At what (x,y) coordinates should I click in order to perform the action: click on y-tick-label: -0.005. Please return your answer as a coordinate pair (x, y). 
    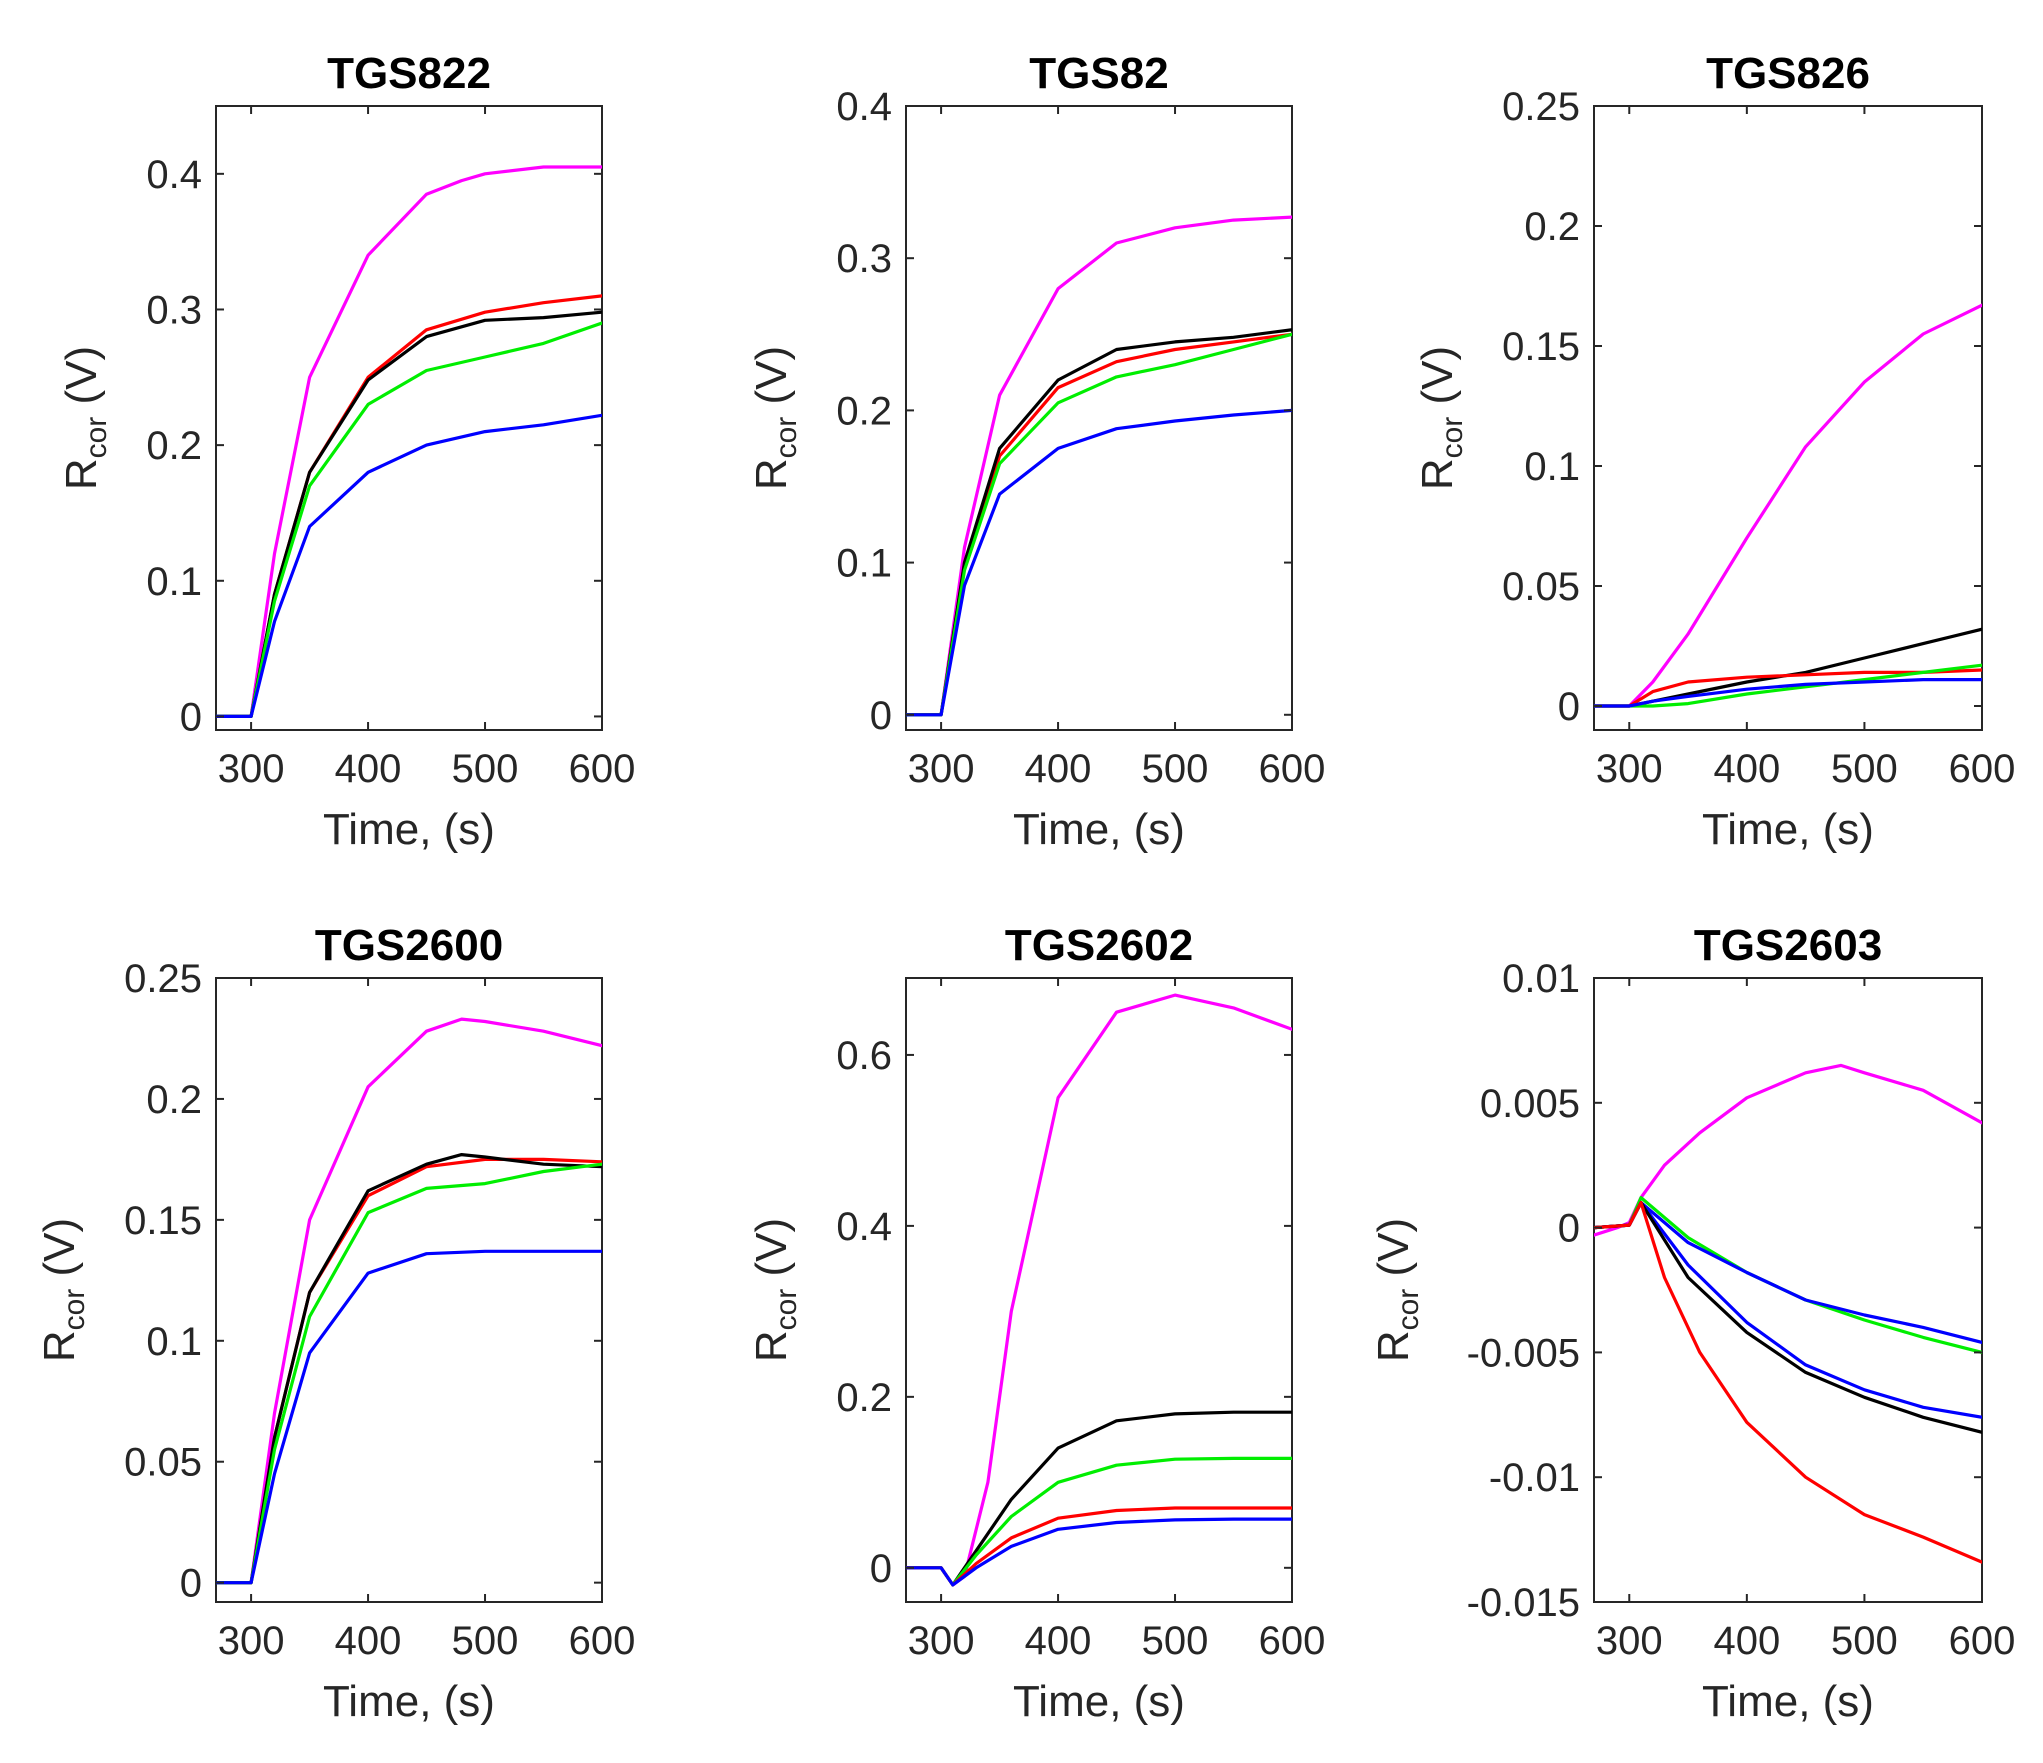
    Looking at the image, I should click on (1523, 1353).